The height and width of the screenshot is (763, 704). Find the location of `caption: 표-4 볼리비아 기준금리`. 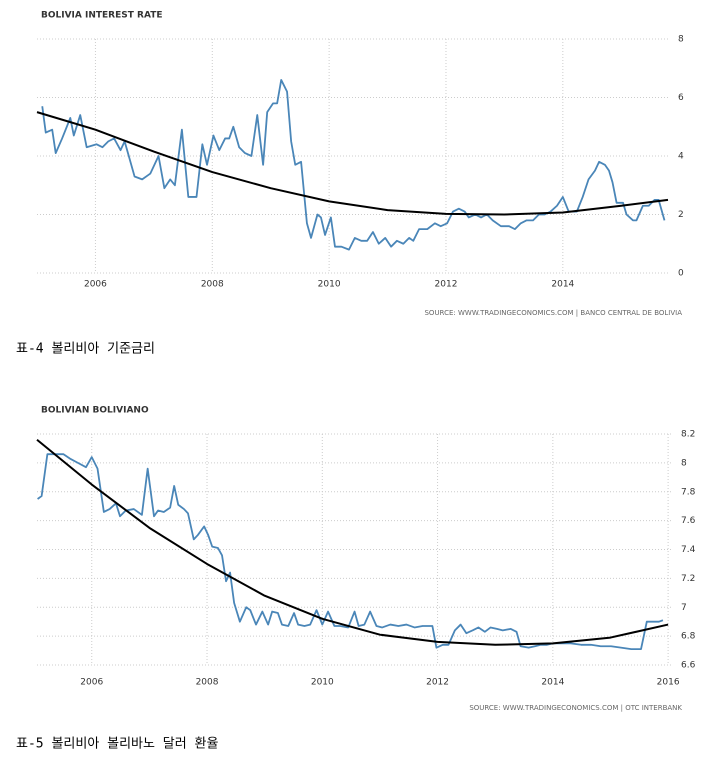

caption: 표-4 볼리비아 기준금리 is located at coordinates (85, 349).